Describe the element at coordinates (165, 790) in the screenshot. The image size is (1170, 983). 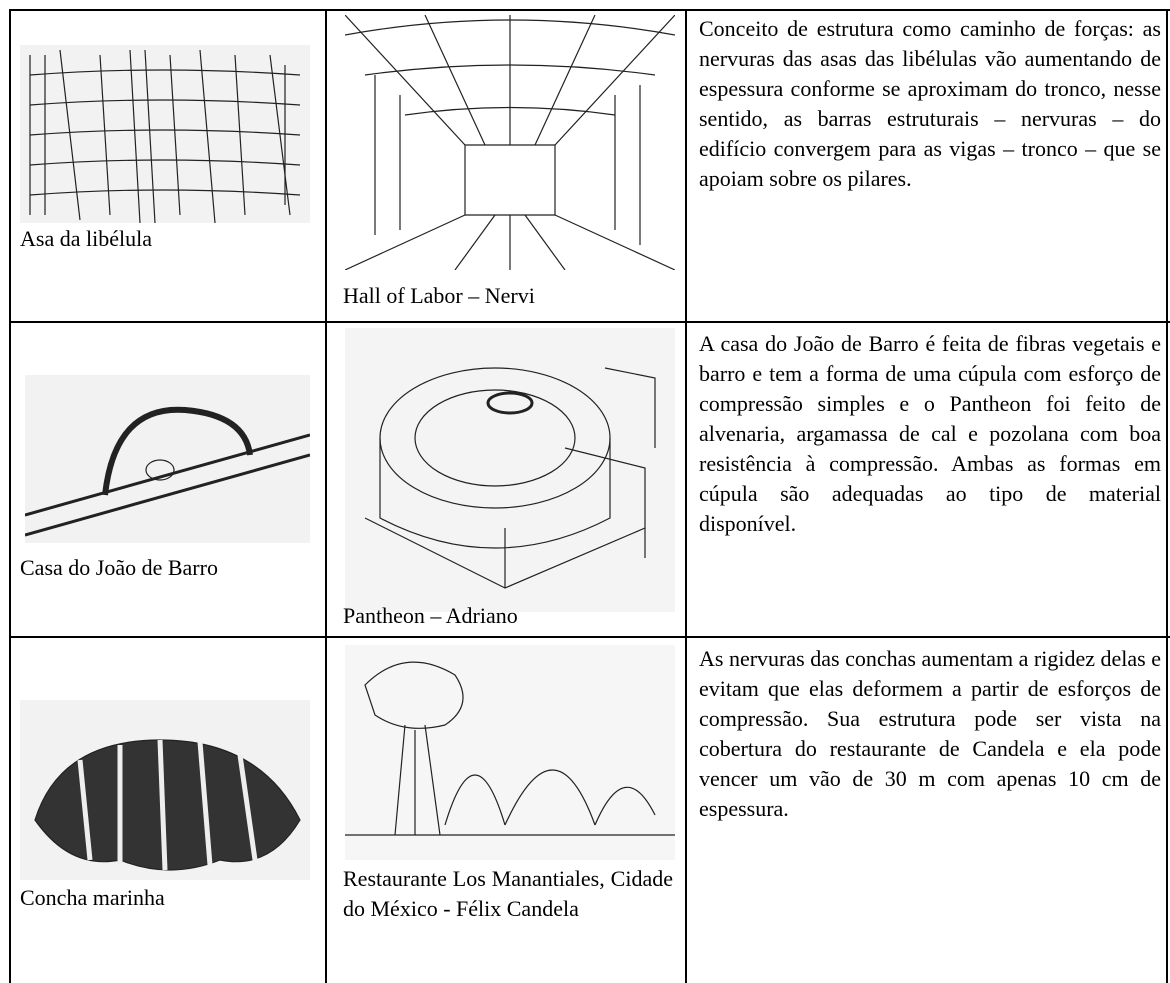
I see `seashell-image` at that location.